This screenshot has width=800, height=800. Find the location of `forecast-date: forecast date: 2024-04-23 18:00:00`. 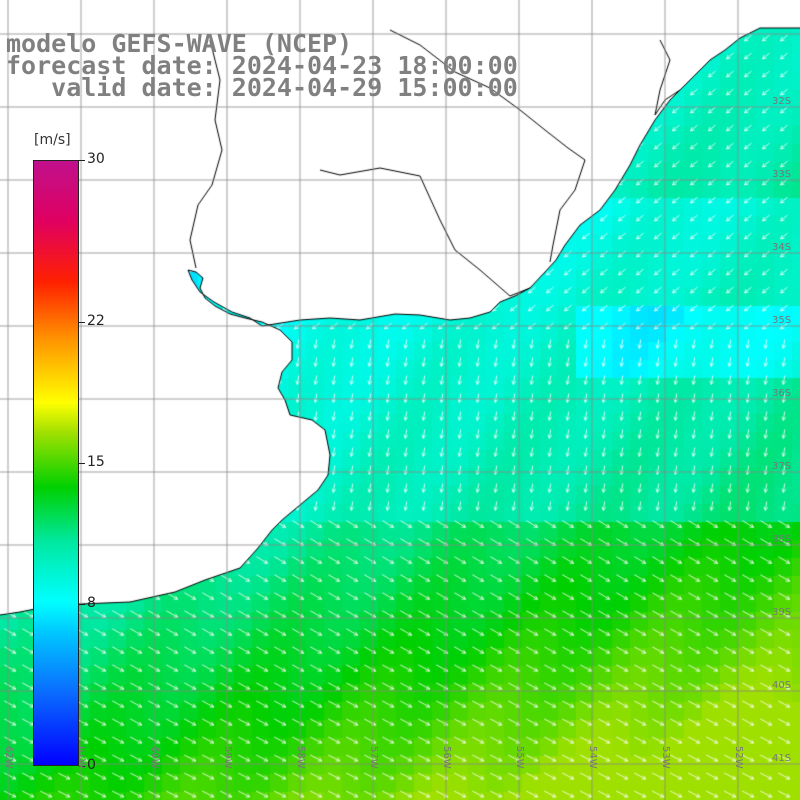

forecast-date: forecast date: 2024-04-23 18:00:00 is located at coordinates (262, 65).